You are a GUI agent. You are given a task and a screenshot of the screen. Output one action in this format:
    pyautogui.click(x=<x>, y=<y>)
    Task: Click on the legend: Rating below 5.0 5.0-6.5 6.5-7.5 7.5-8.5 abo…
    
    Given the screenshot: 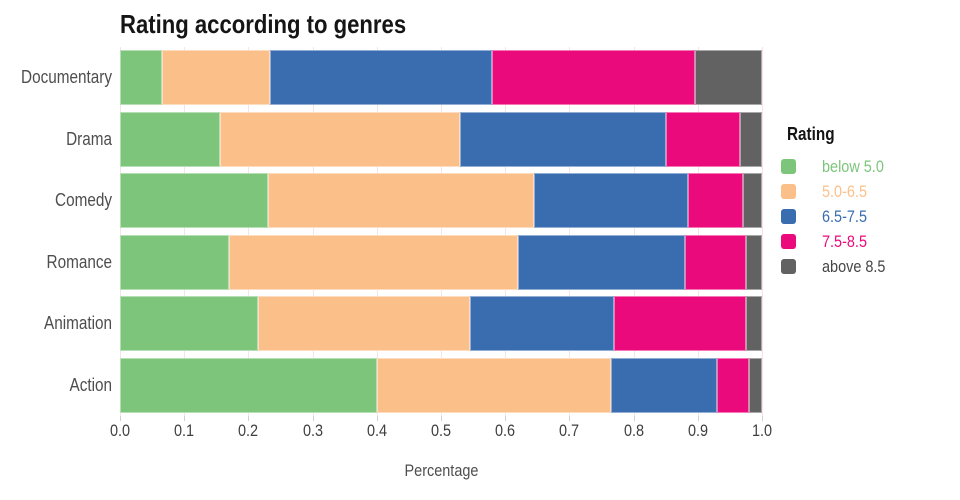 What is the action you would take?
    pyautogui.click(x=868, y=201)
    